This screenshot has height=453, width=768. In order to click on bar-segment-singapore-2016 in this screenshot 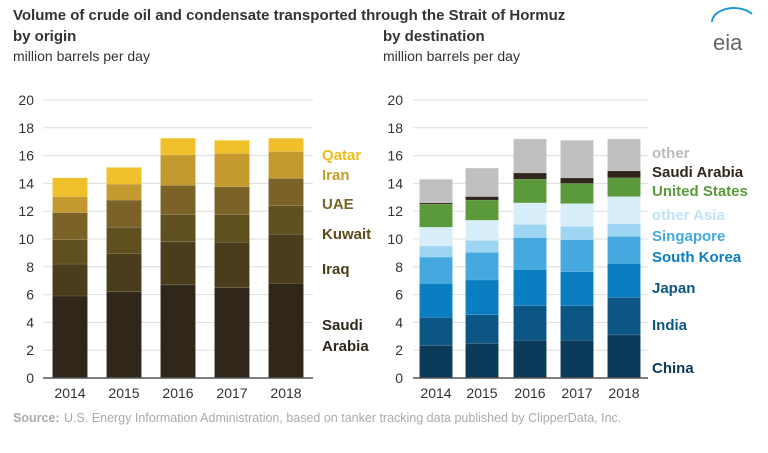, I will do `click(530, 231)`.